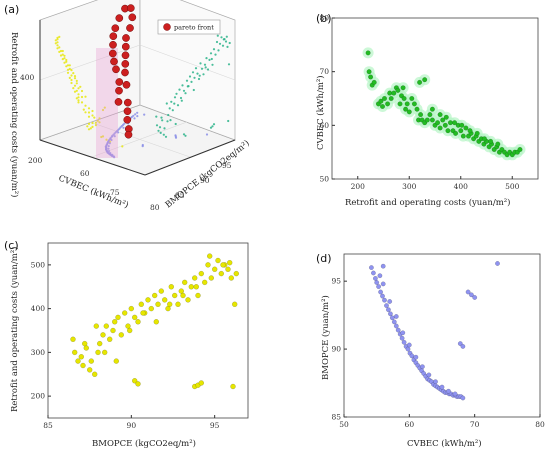 This screenshot has height=450, width=550. Describe the element at coordinates (320, 112) in the screenshot. I see `panel-b-y-axis-title: CVBEC (kWh/m²)` at that location.